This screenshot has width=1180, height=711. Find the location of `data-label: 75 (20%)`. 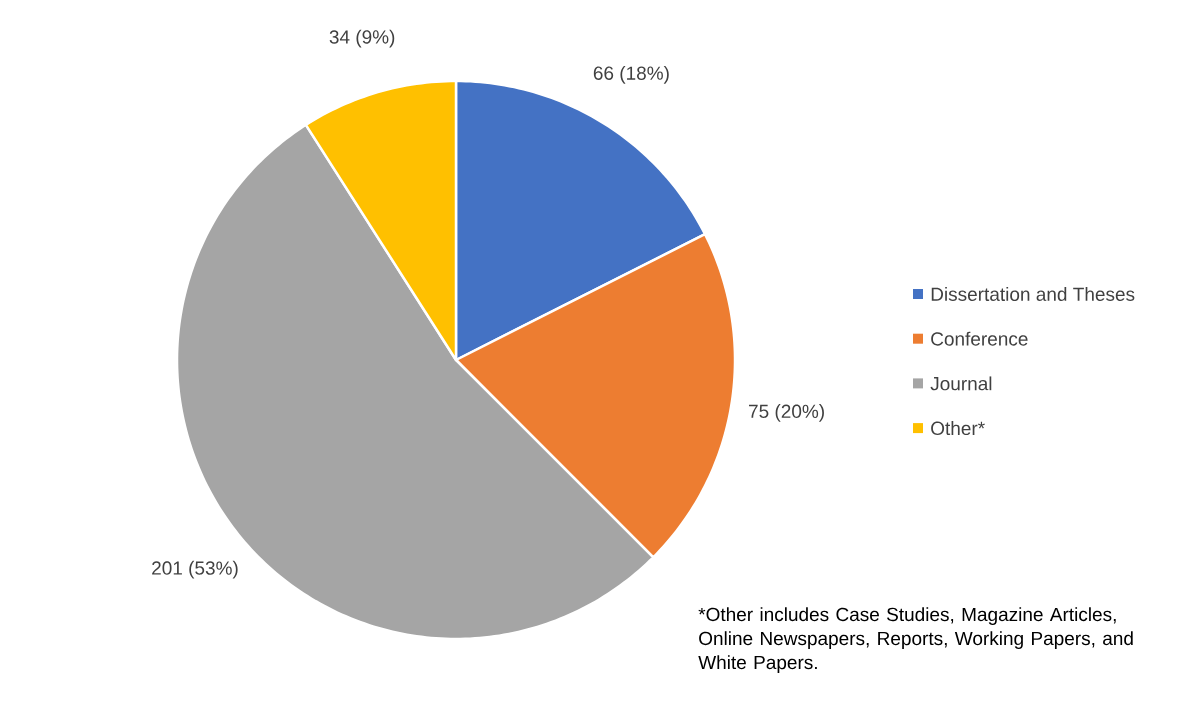

data-label: 75 (20%) is located at coordinates (786, 413).